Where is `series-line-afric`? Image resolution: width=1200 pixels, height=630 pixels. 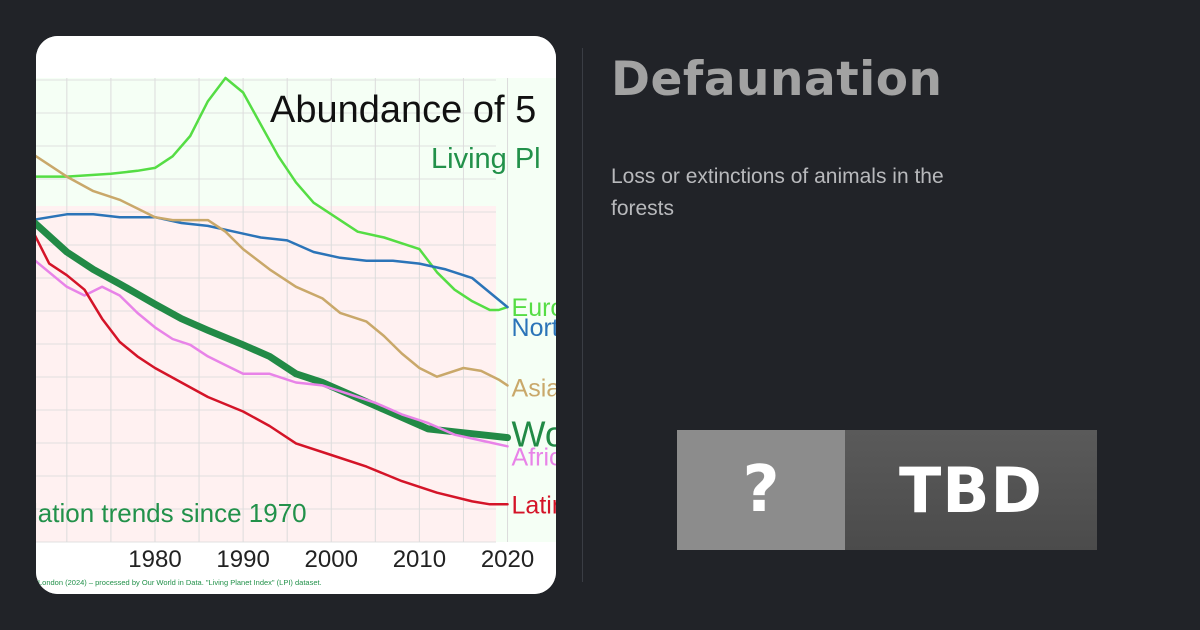
series-line-afric is located at coordinates (272, 353).